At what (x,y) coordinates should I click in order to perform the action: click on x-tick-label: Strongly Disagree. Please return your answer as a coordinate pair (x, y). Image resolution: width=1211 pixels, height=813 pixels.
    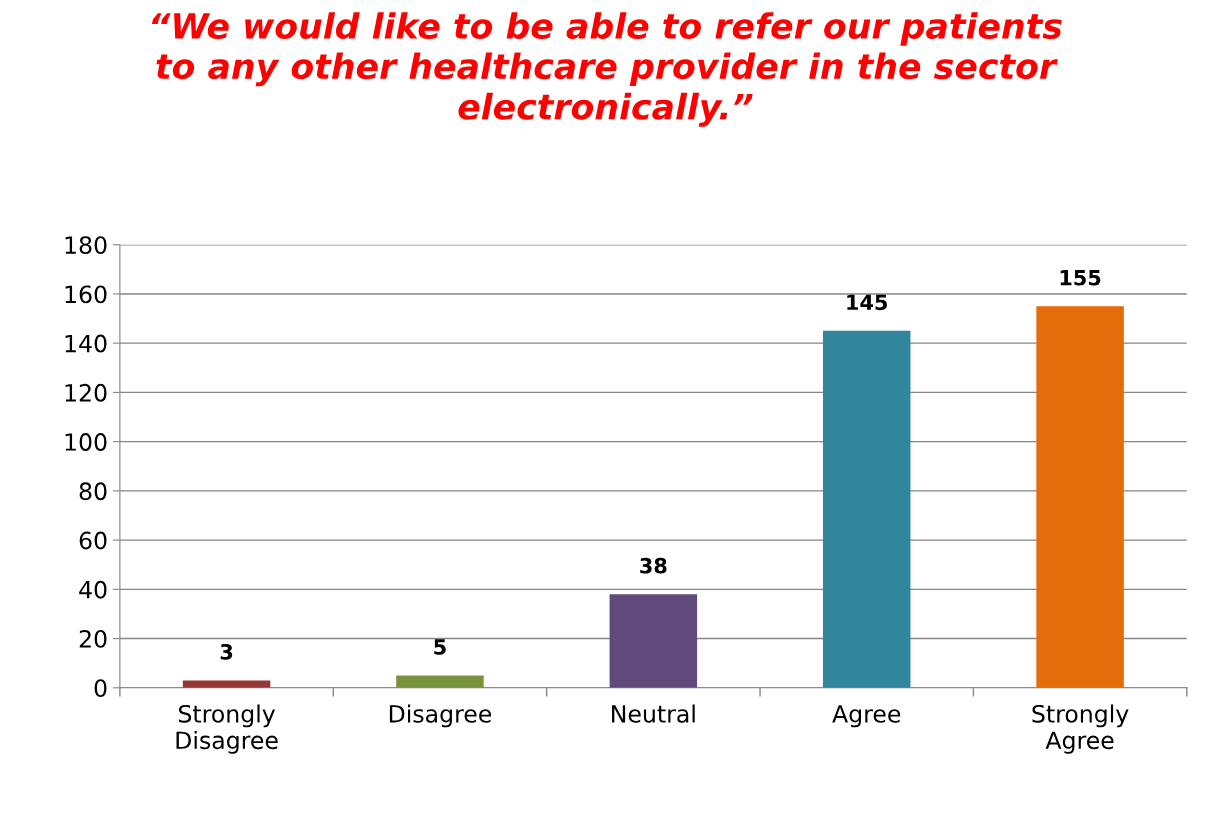
    Looking at the image, I should click on (227, 729).